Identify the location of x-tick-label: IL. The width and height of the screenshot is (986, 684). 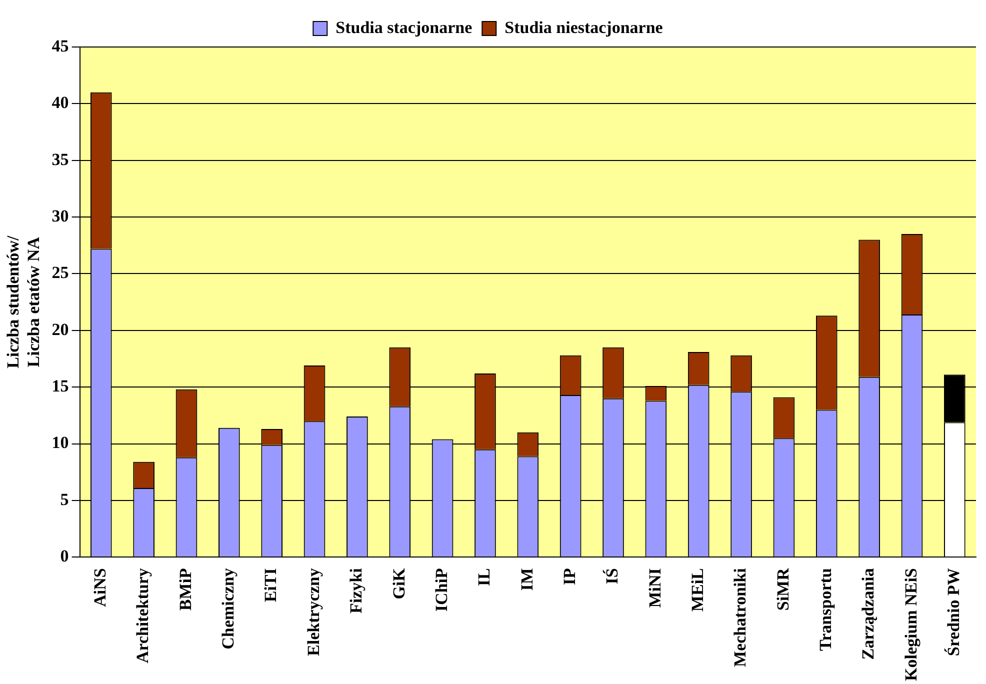
(484, 577).